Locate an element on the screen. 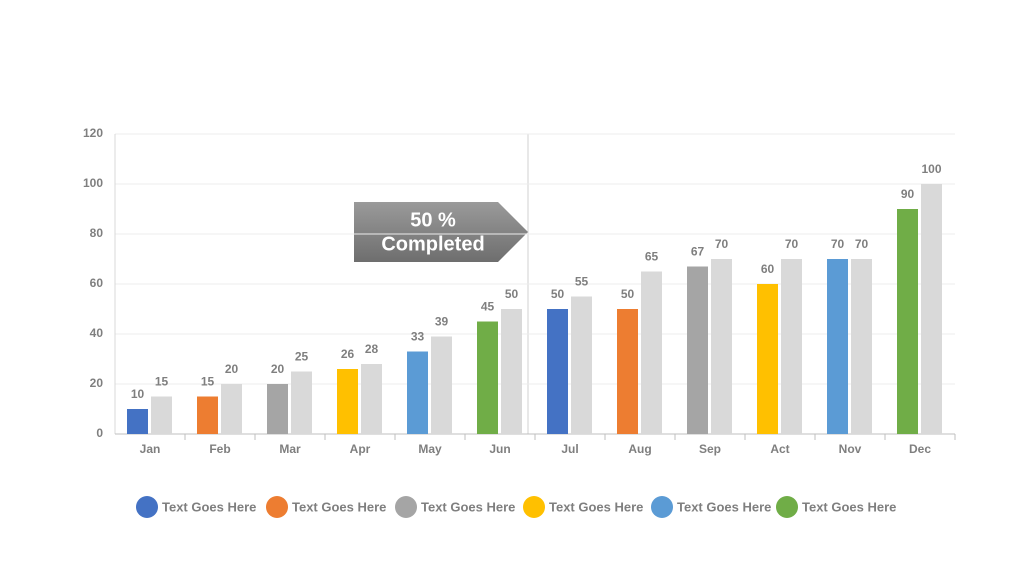 This screenshot has width=1024, height=576. x-tick-label: Nov is located at coordinates (850, 449).